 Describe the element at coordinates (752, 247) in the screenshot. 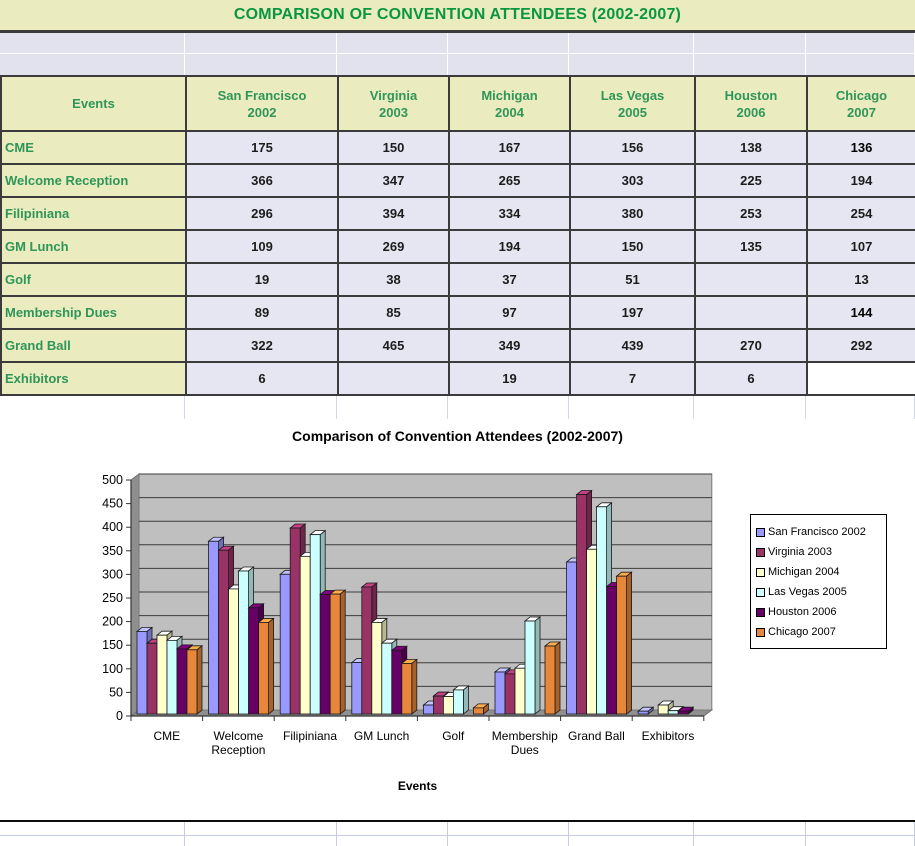

I see `value-cell: 135` at that location.